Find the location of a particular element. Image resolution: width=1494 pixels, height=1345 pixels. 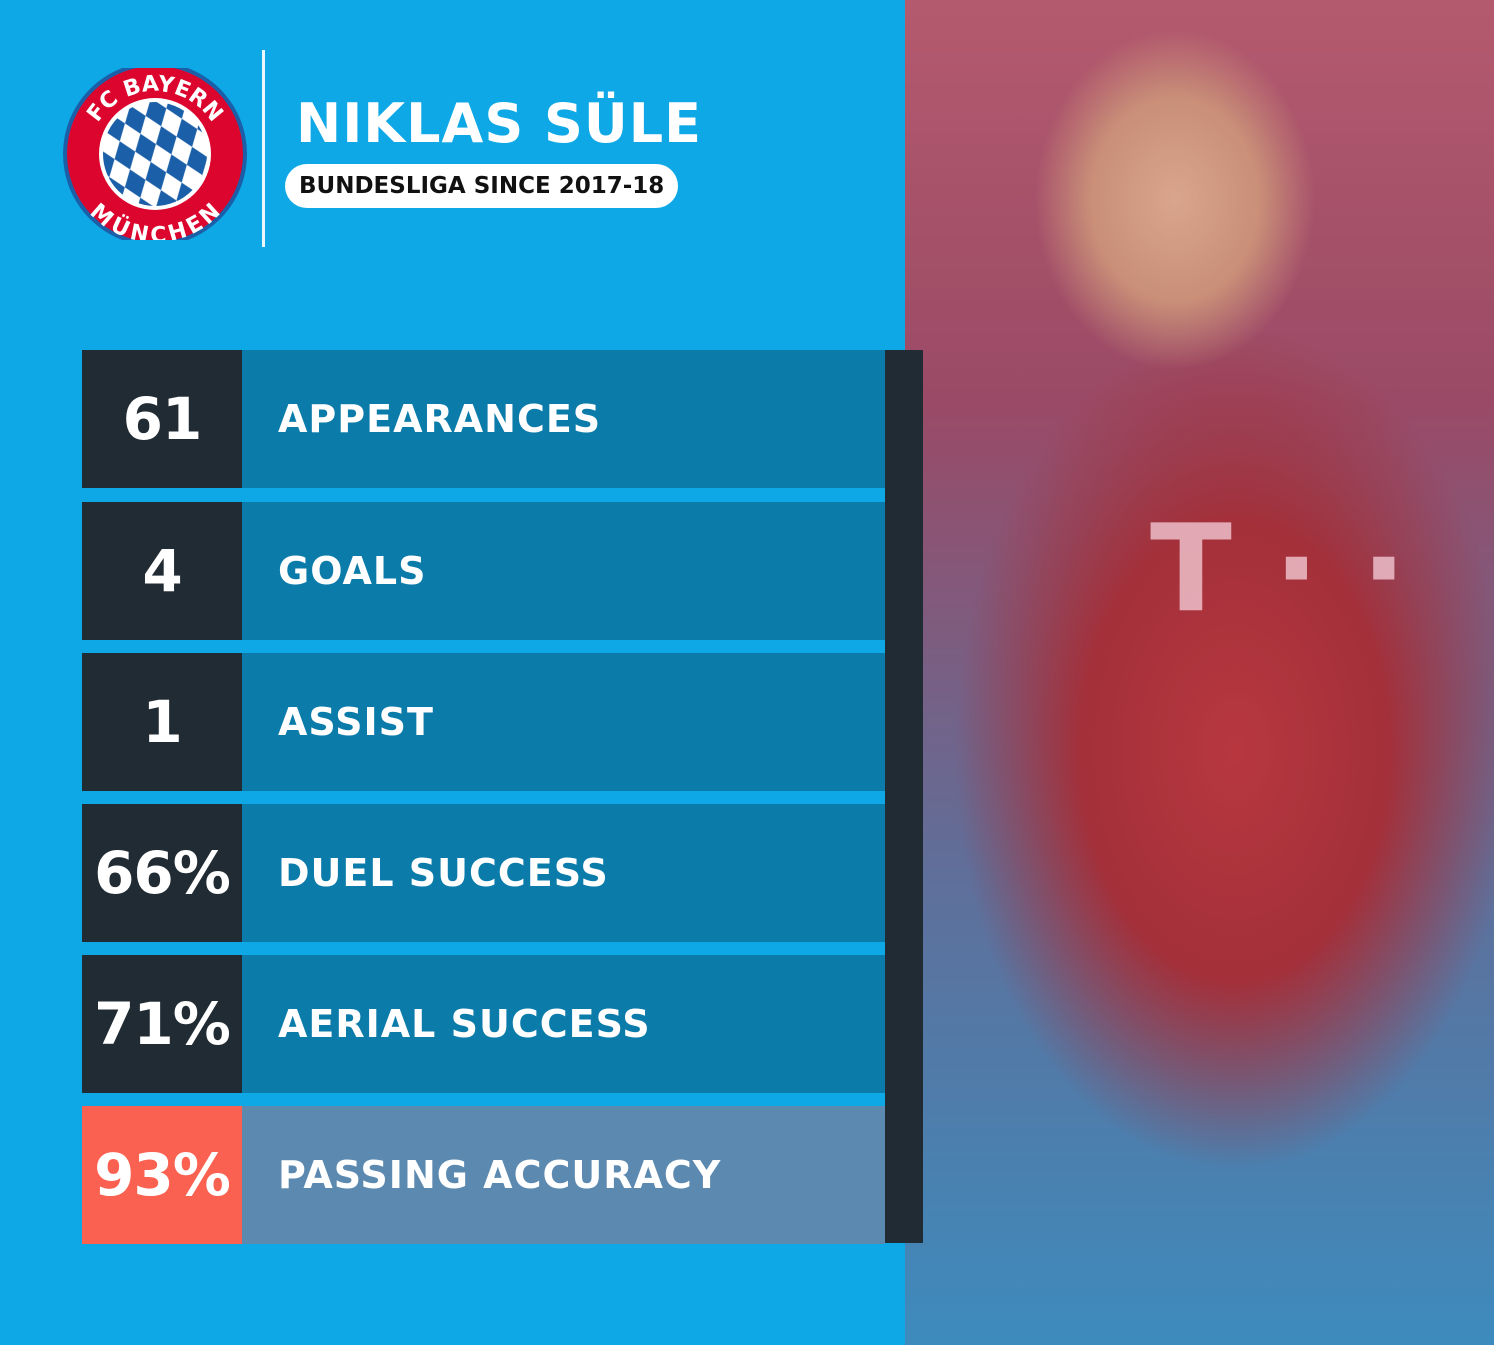

stat-label: APPEARANCES is located at coordinates (563, 419).